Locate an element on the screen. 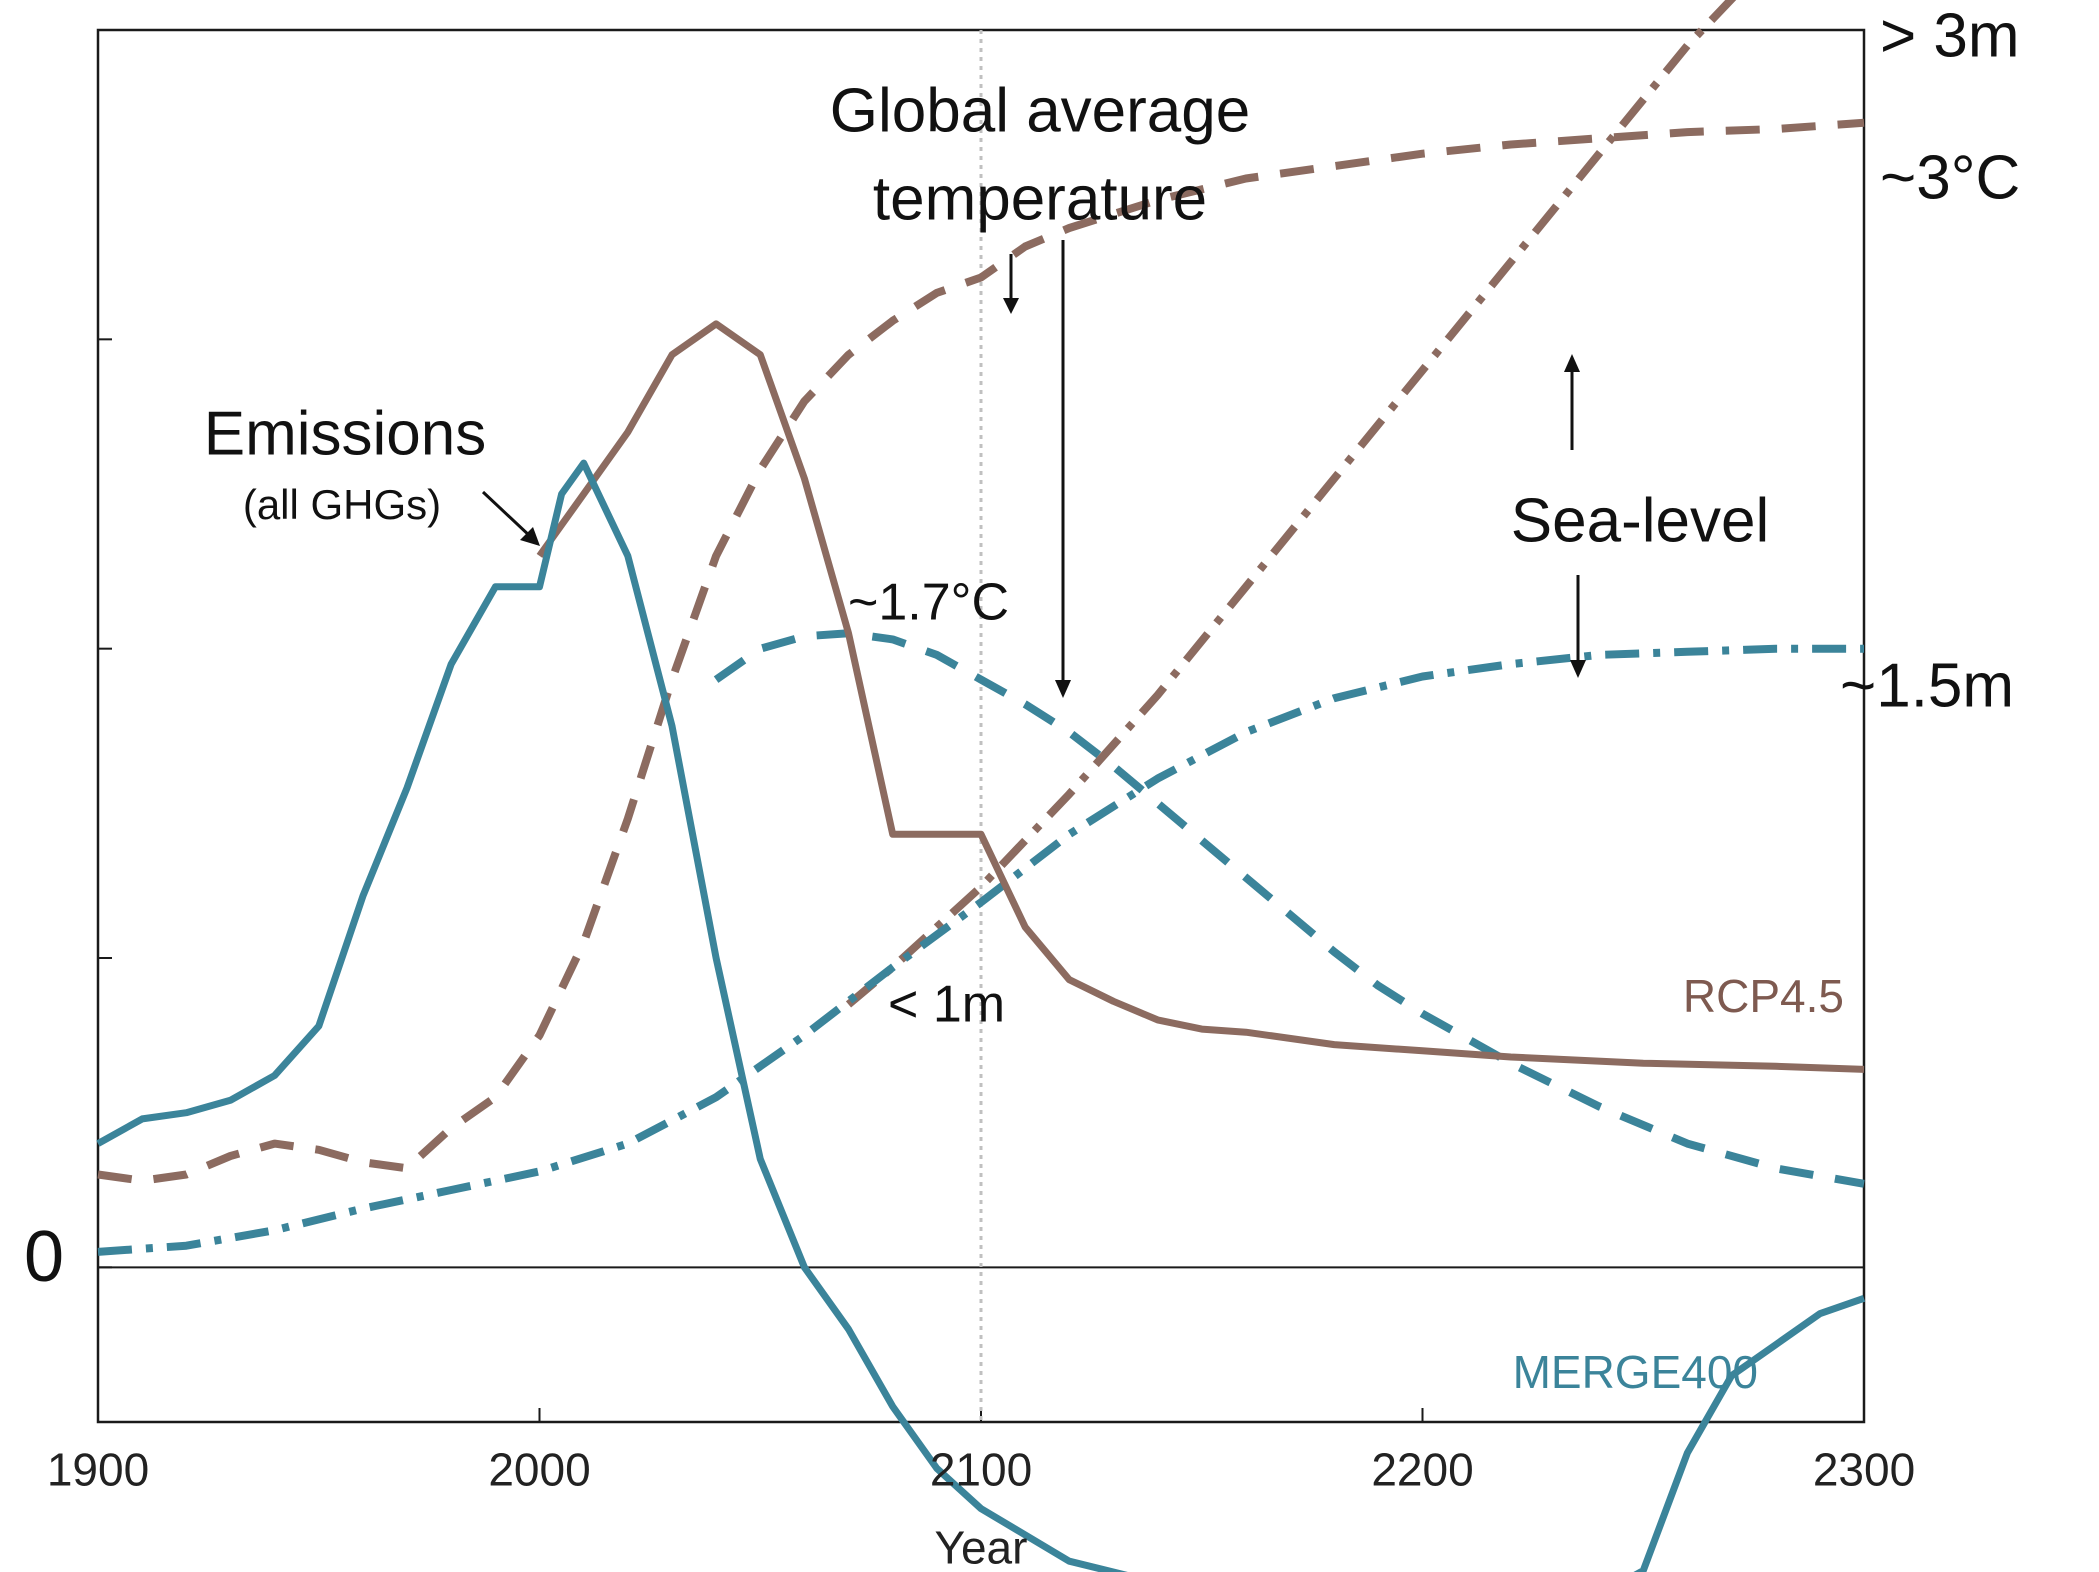  x-tick-label-2000: 2000 is located at coordinates (539, 1470).